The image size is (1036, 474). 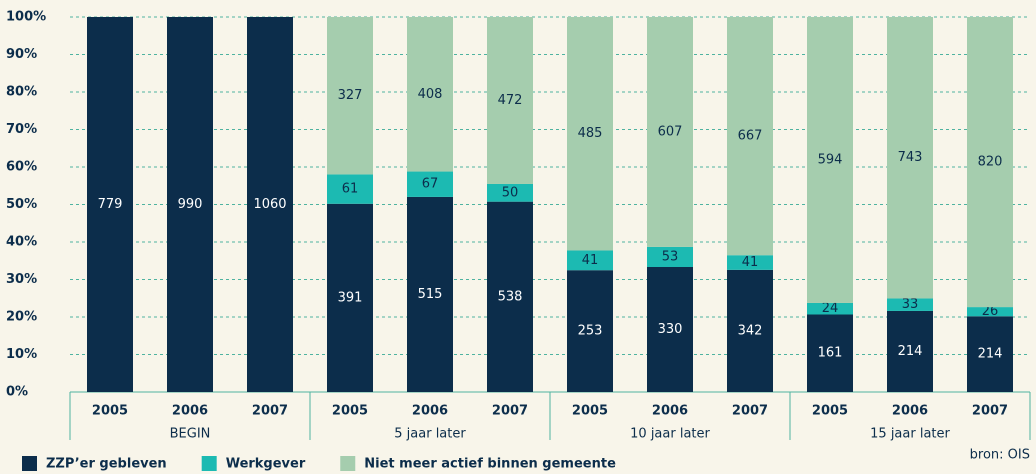 I want to click on data-label: 33, so click(x=910, y=304).